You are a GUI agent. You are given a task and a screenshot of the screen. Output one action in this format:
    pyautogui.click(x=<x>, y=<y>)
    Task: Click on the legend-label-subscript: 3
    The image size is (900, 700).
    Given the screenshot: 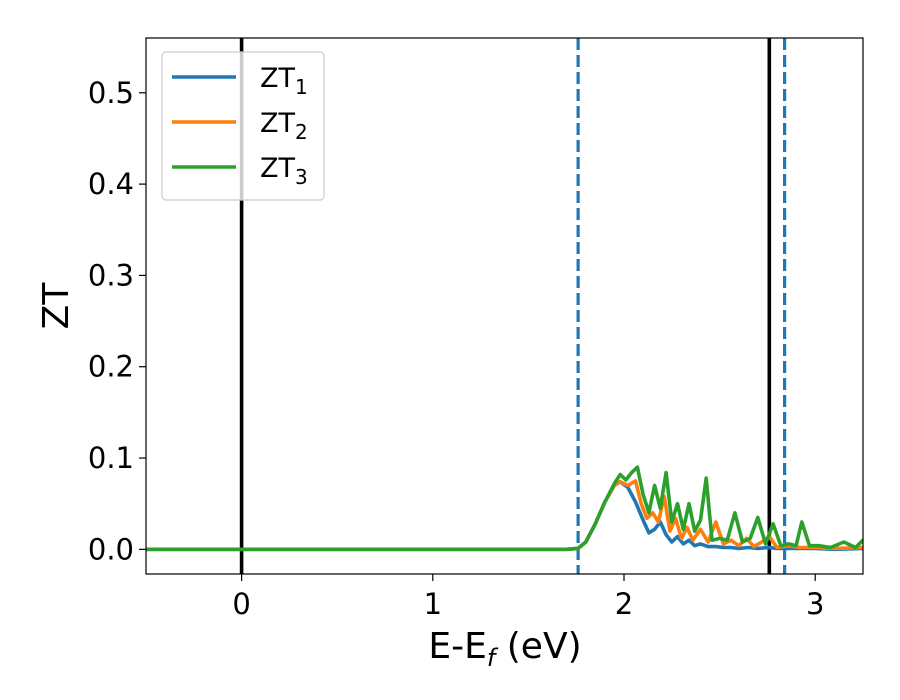 What is the action you would take?
    pyautogui.click(x=301, y=177)
    